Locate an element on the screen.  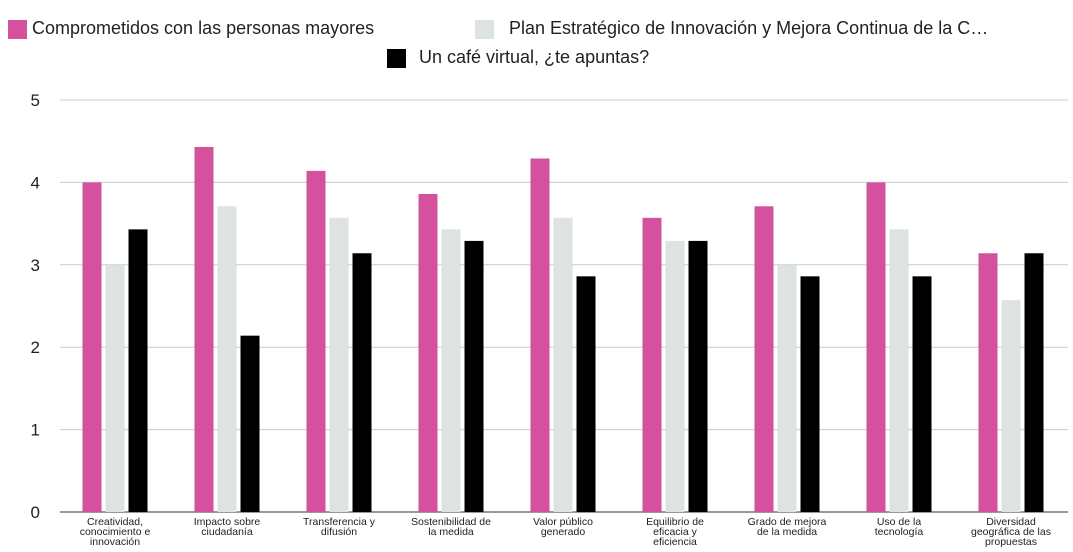
x-category-label-line: Creatividad, is located at coordinates (115, 522).